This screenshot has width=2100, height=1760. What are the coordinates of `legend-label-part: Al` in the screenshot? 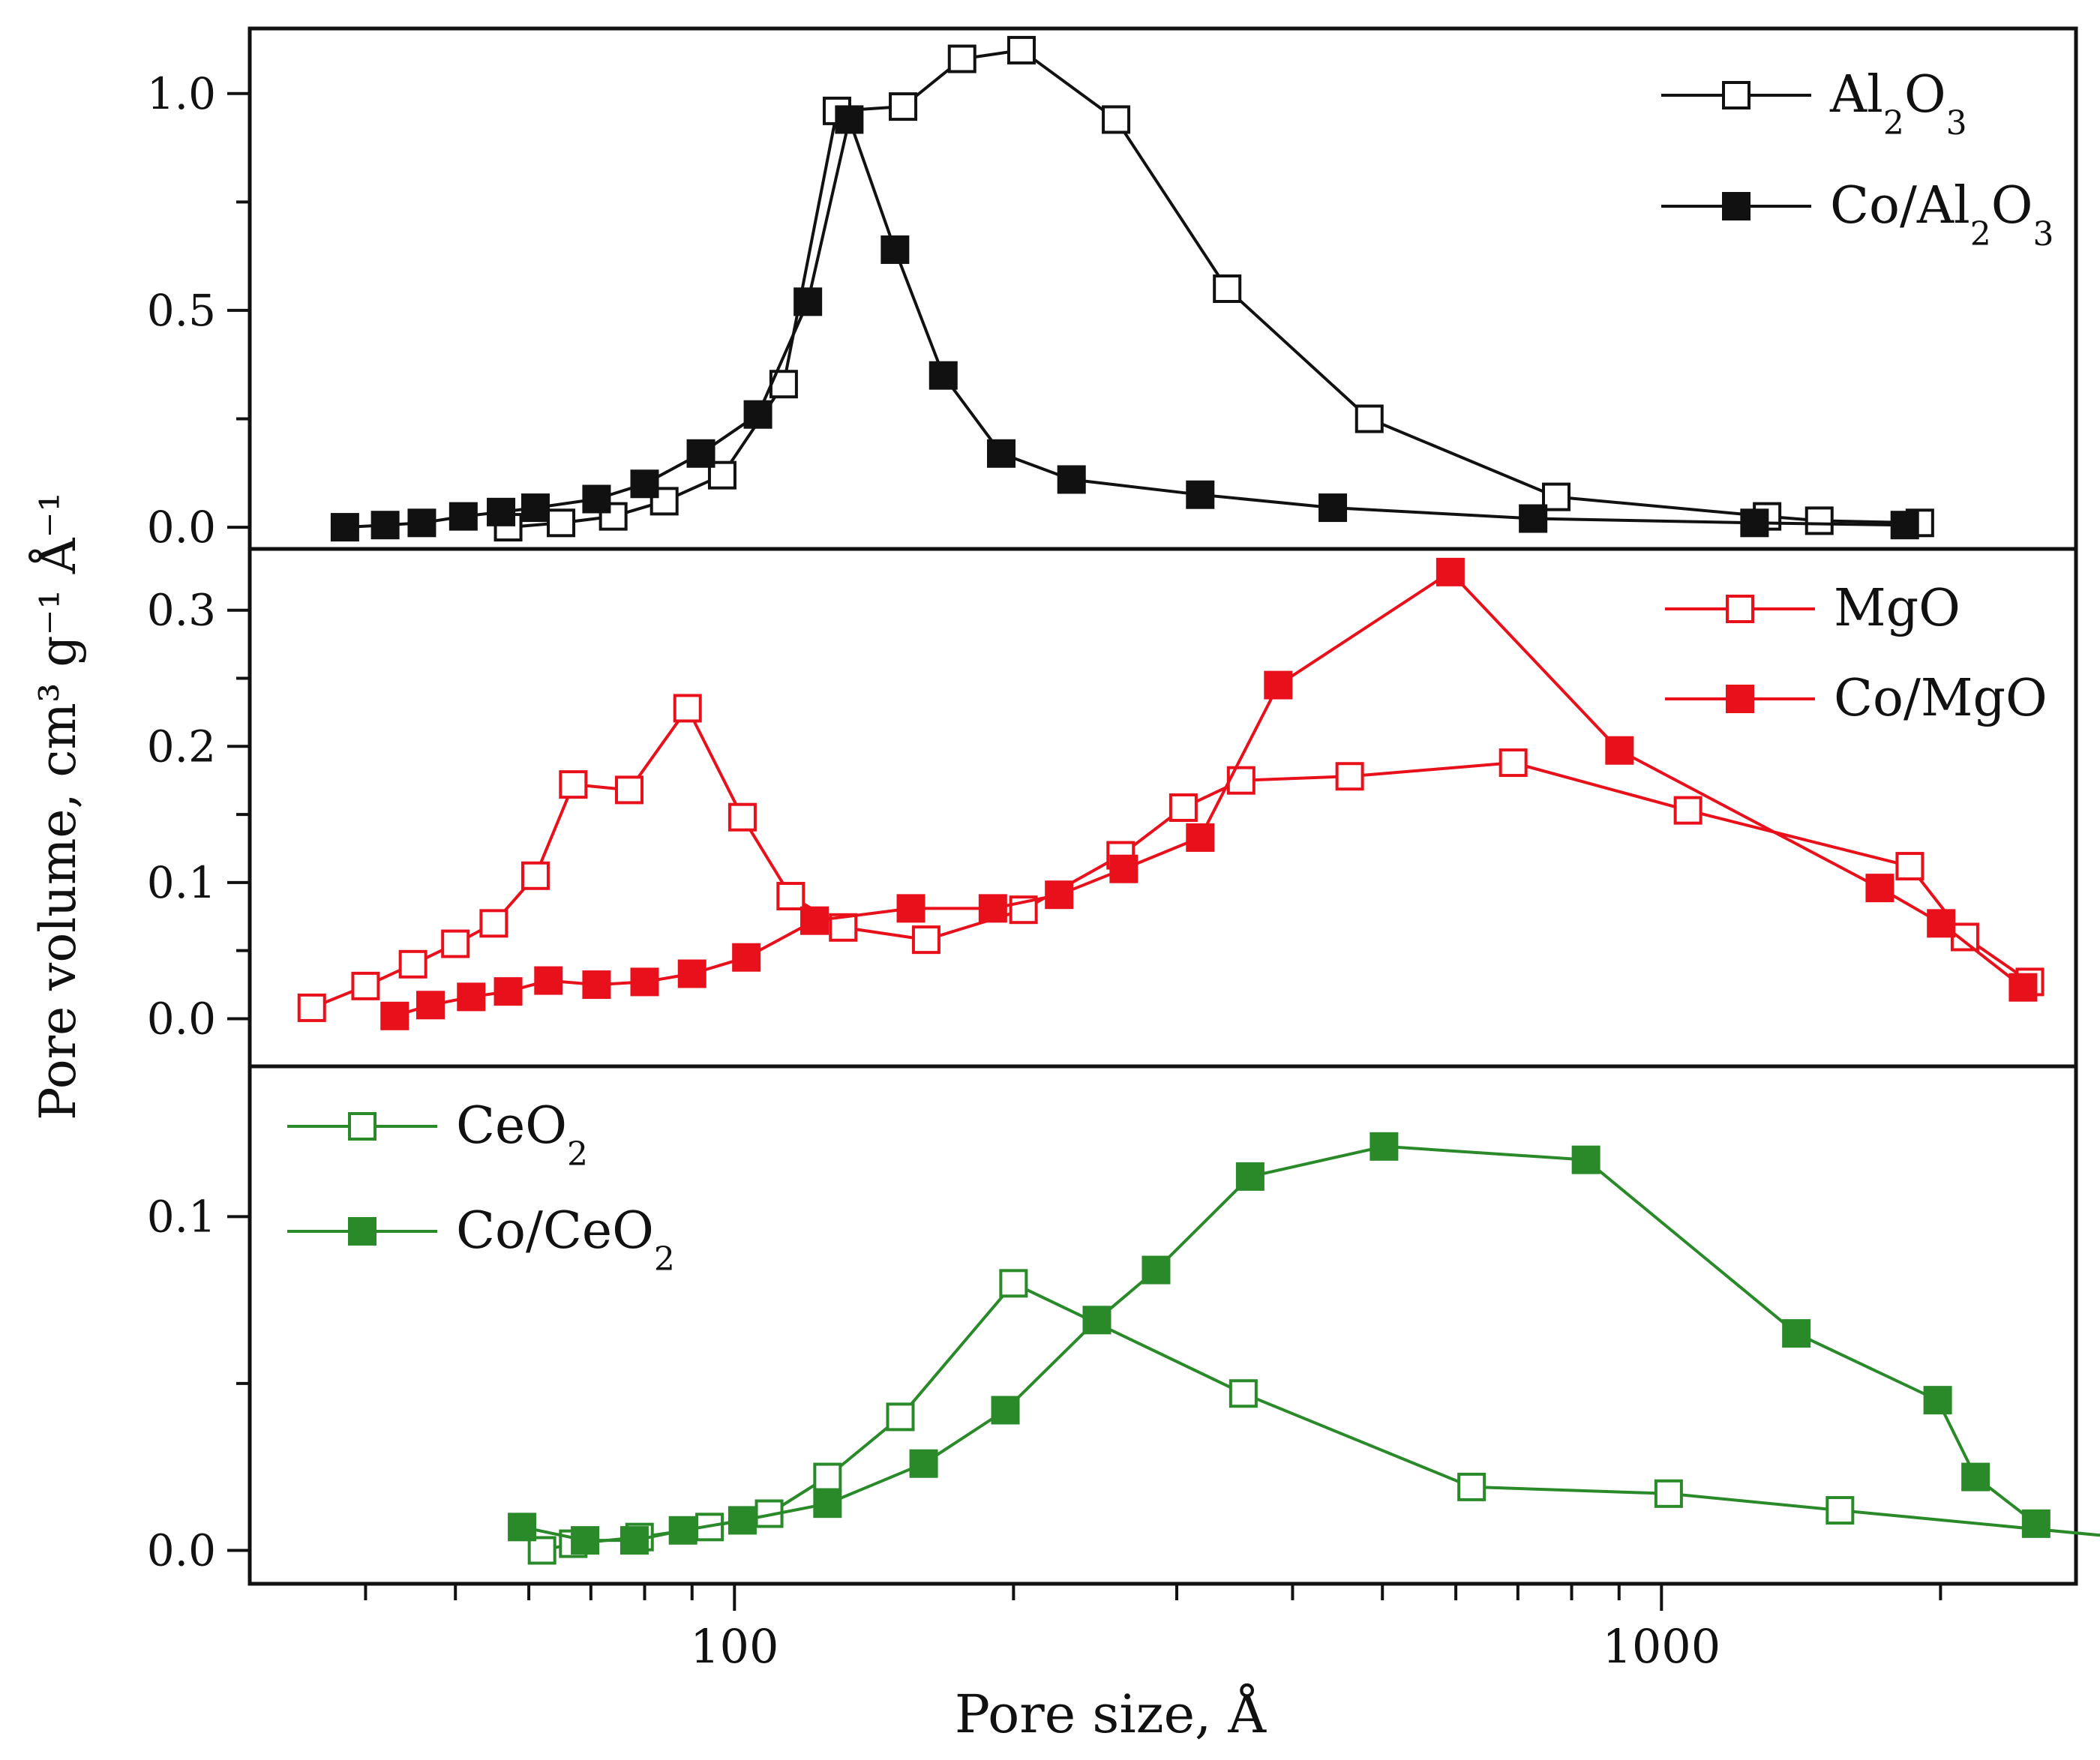 It's located at (1856, 94).